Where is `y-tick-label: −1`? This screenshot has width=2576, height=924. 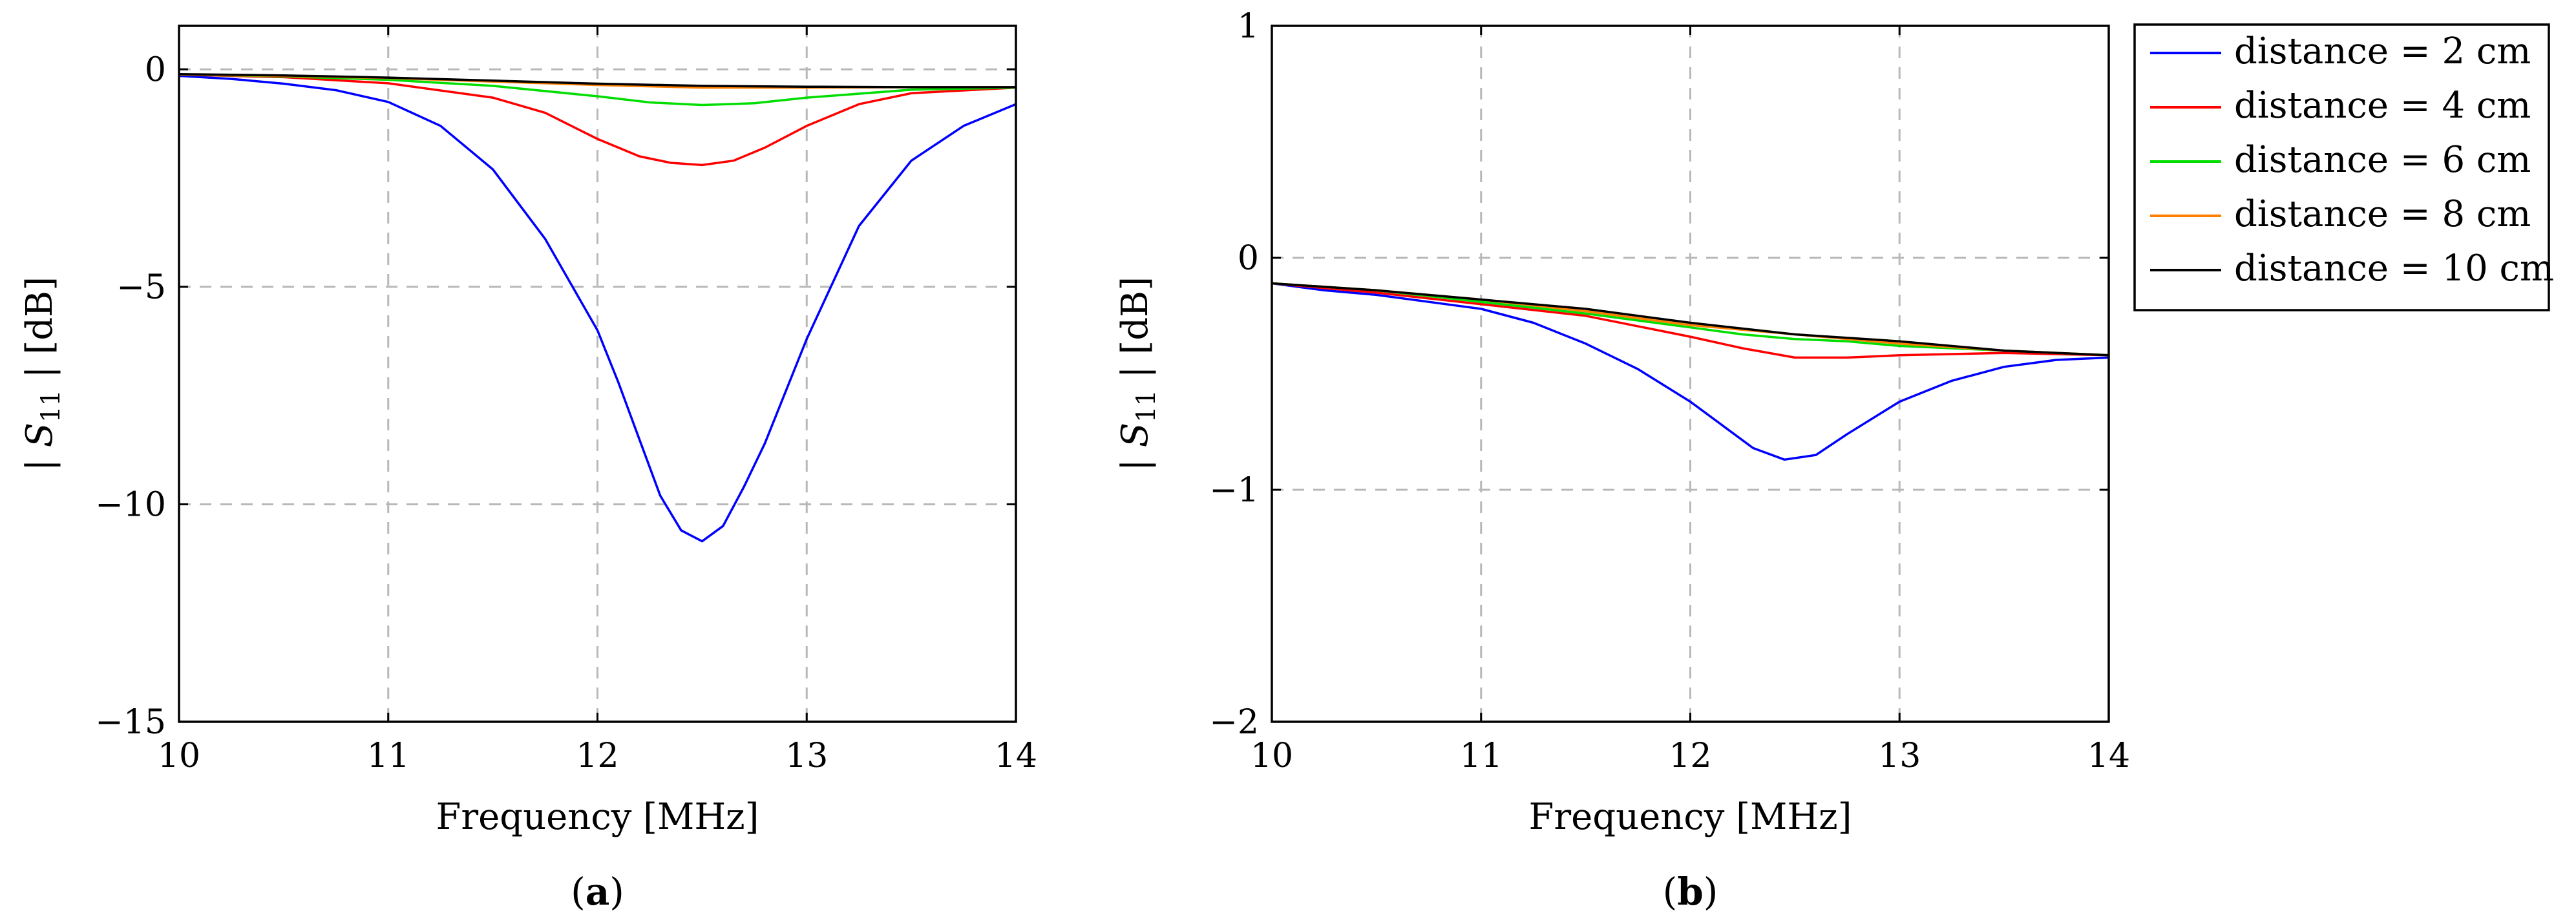 y-tick-label: −1 is located at coordinates (1234, 491).